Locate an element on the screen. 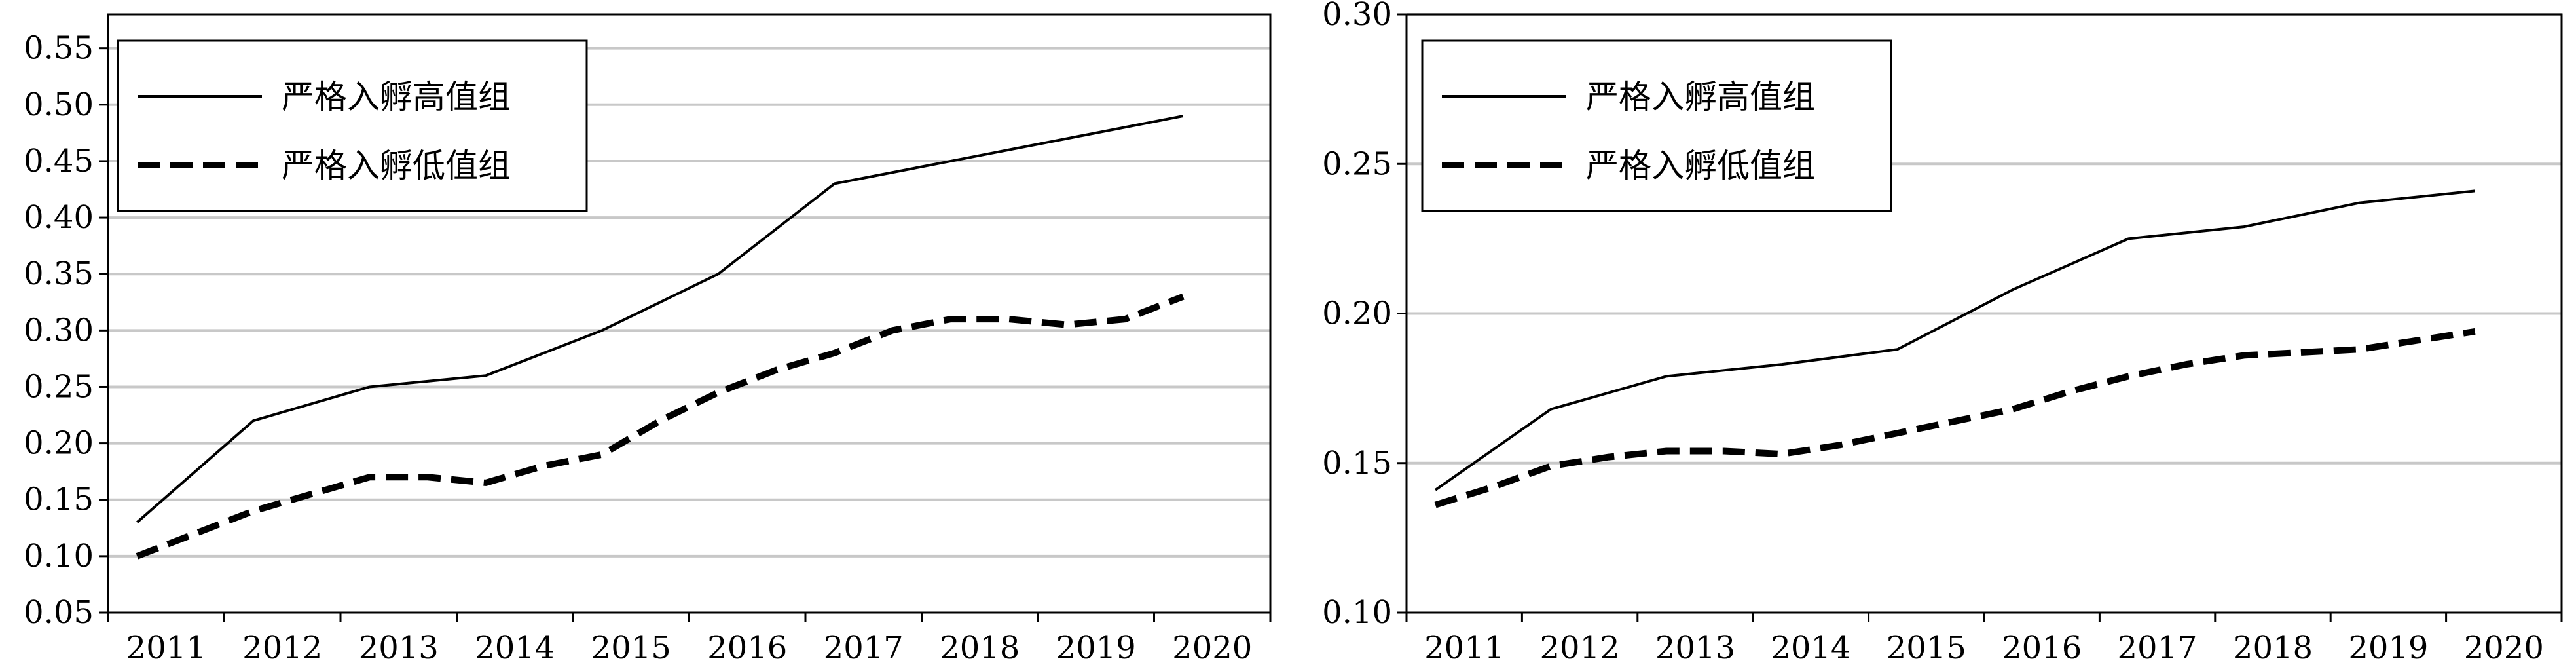 Image resolution: width=2576 pixels, height=665 pixels. x-tick-label: 2014 is located at coordinates (515, 647).